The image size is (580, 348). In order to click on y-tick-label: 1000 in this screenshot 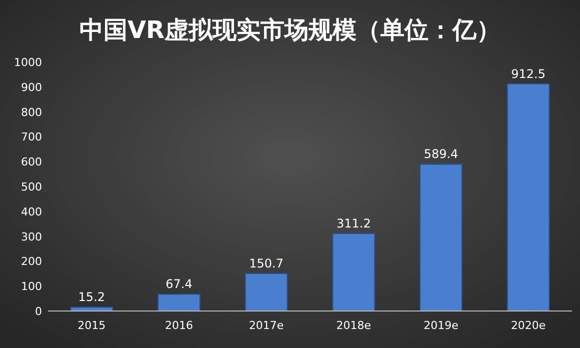, I will do `click(28, 62)`.